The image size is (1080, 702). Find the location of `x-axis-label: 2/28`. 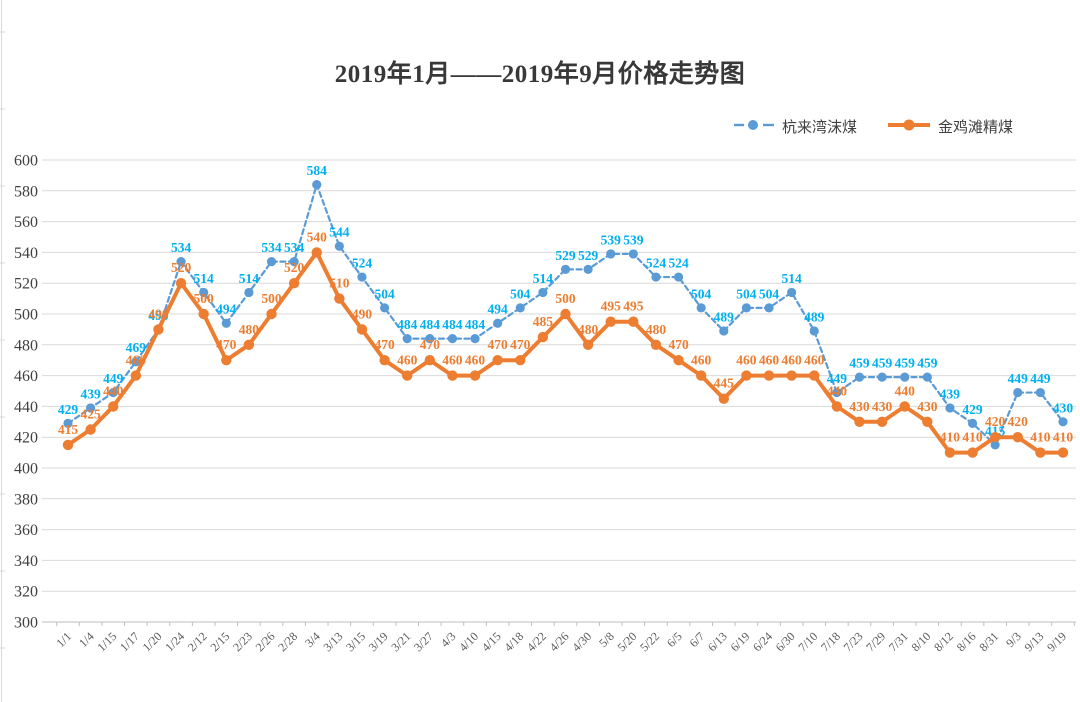

x-axis-label: 2/28 is located at coordinates (287, 641).